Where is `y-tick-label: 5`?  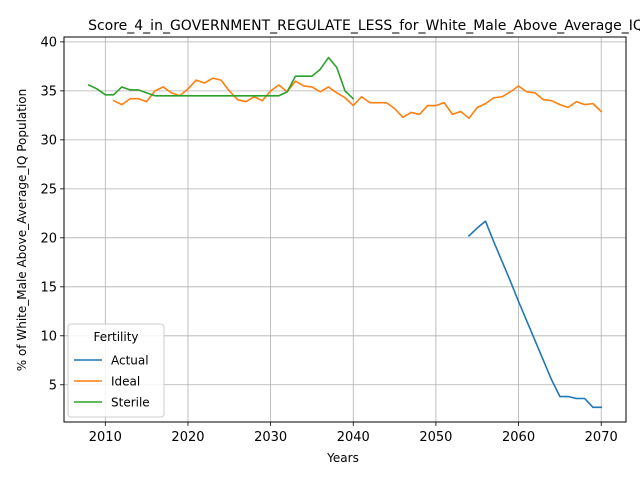
y-tick-label: 5 is located at coordinates (53, 385).